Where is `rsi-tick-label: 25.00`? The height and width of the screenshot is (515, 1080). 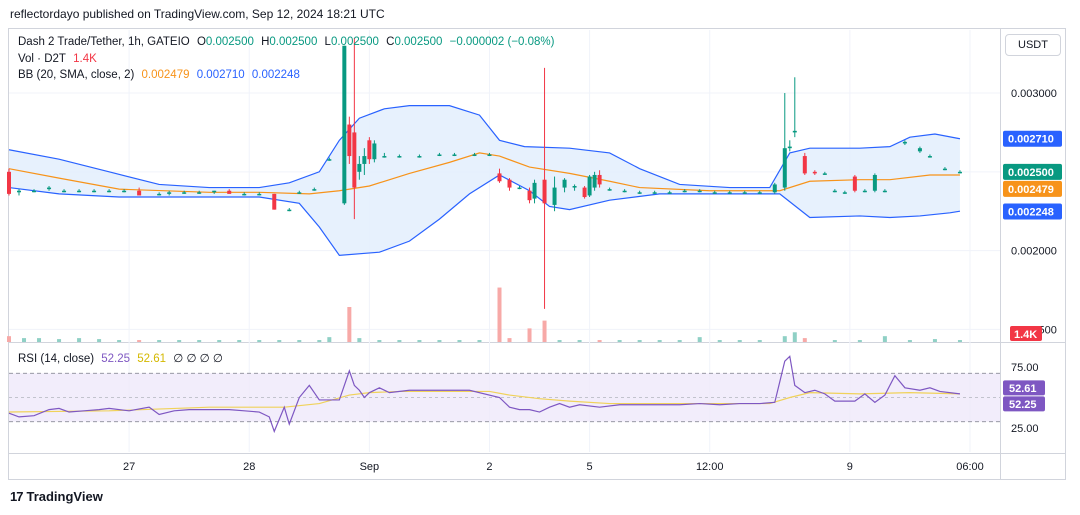
rsi-tick-label: 25.00 is located at coordinates (1025, 429).